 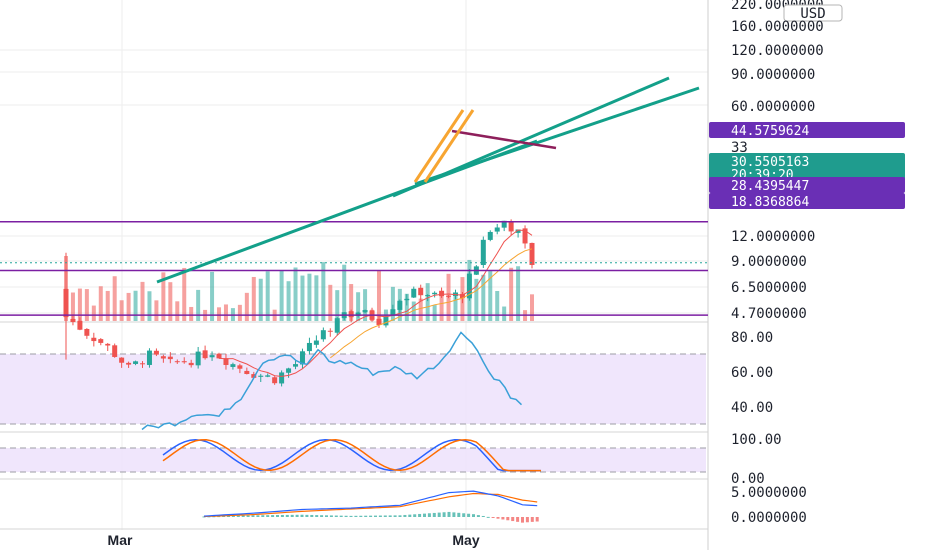 I want to click on price-axis-label: 160.0000000, so click(x=777, y=27).